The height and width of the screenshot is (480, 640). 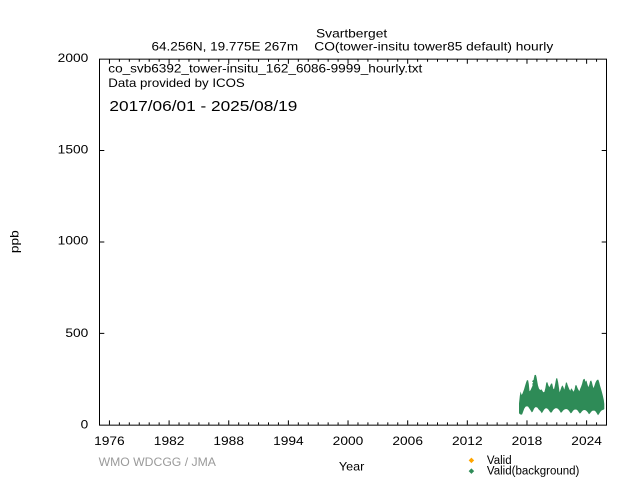 I want to click on svg-text: 1500, so click(x=73, y=150).